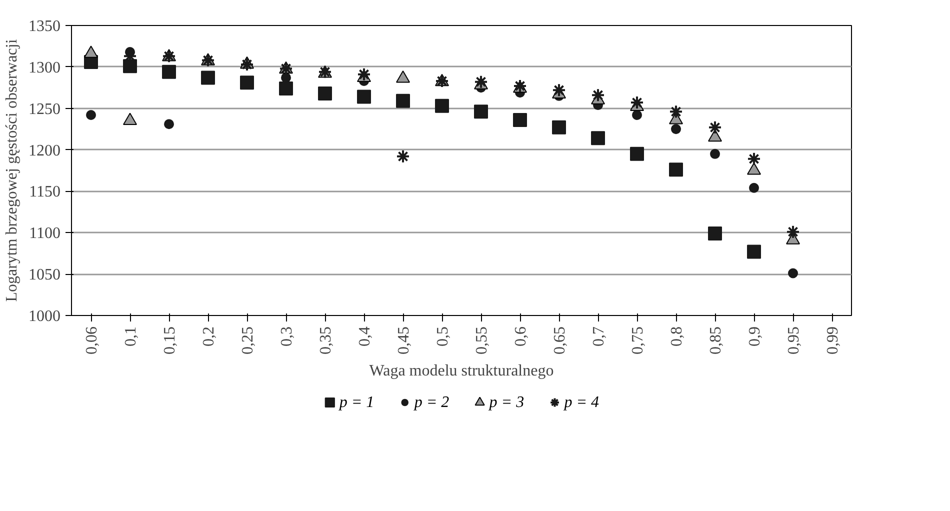 The image size is (950, 511). Describe the element at coordinates (12, 170) in the screenshot. I see `y-axis-title: Logarytm brzegowej gęstości obserwacji` at that location.